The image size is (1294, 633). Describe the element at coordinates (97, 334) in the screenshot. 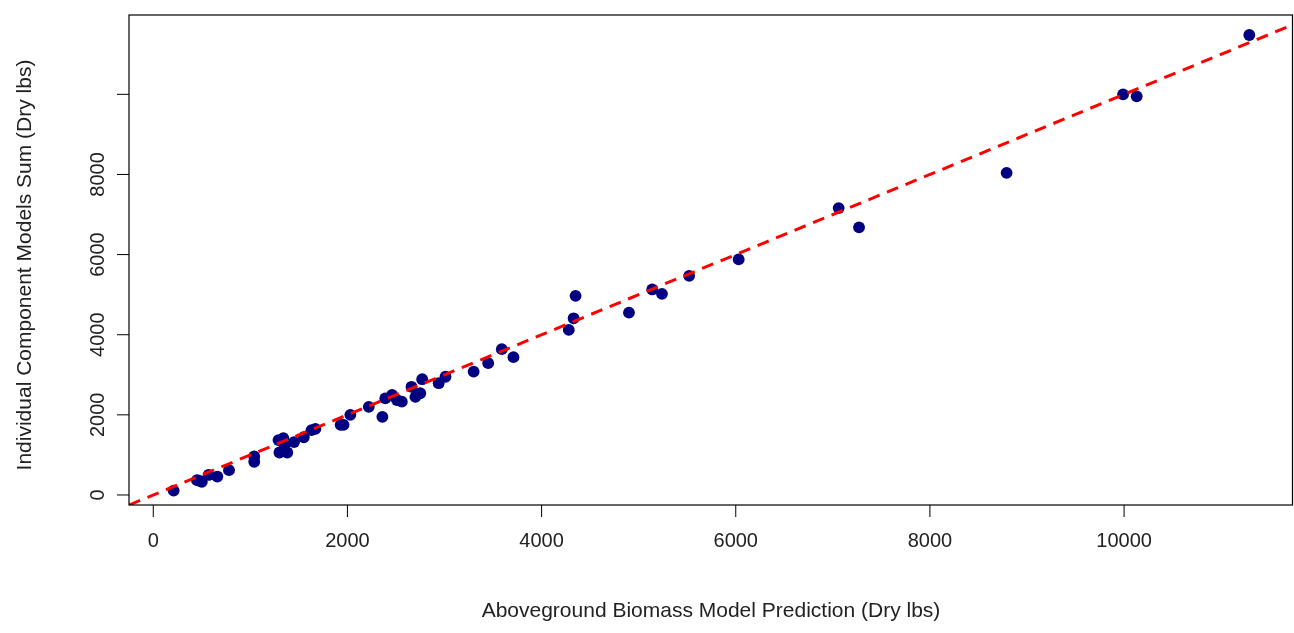

I see `y-tick-label: 4000` at that location.